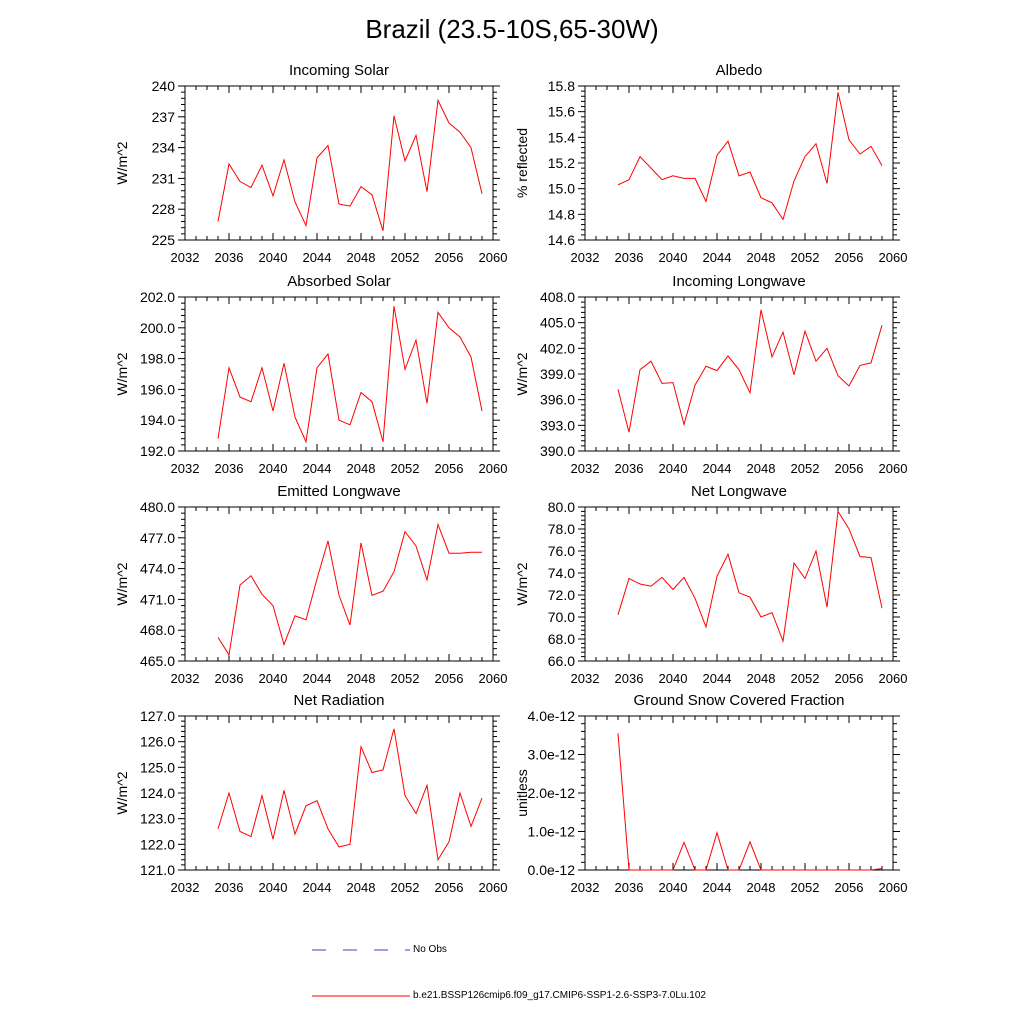  I want to click on y-tick-label: 399.0, so click(557, 374).